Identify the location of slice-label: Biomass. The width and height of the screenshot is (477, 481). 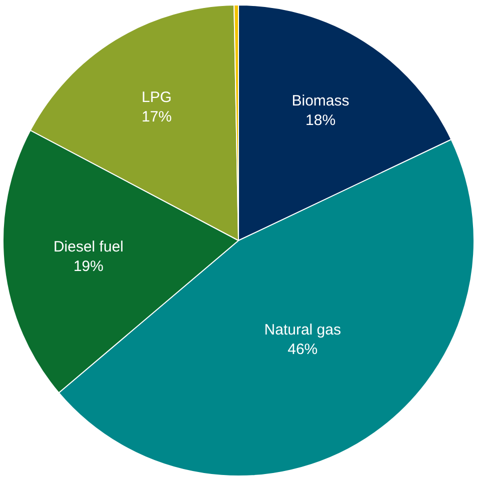
(321, 101).